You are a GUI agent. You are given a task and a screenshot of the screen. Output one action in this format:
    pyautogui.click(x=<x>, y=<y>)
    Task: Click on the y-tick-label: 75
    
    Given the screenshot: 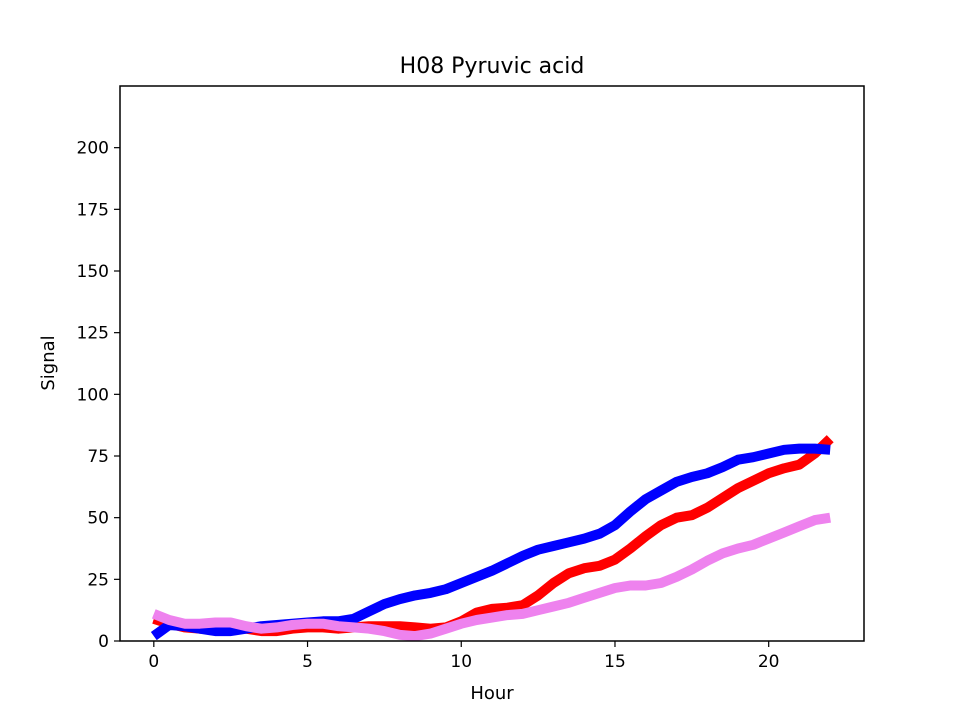 What is the action you would take?
    pyautogui.click(x=98, y=457)
    